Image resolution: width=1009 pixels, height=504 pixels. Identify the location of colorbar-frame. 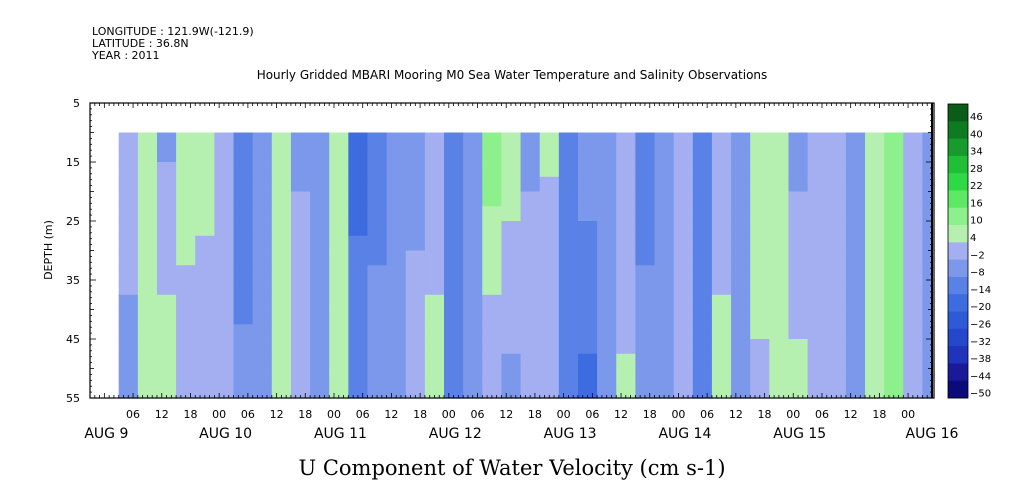
(958, 251).